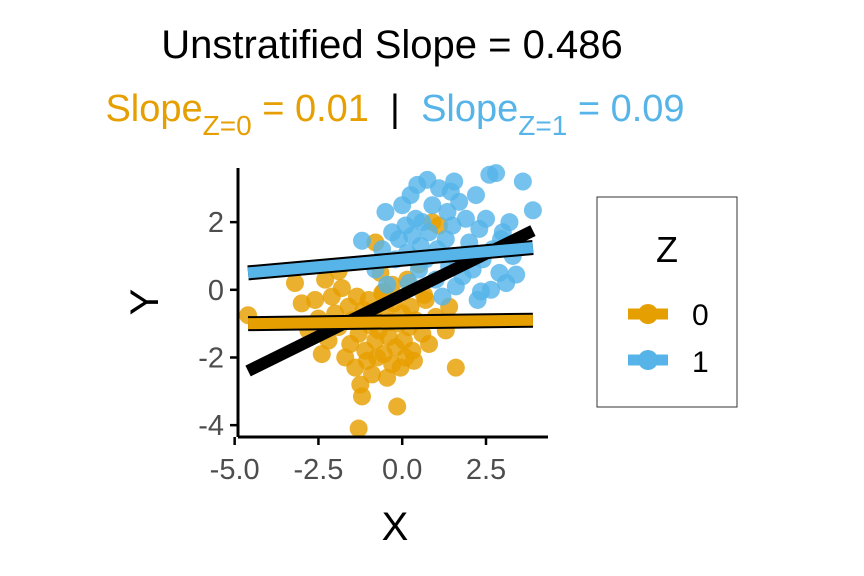  Describe the element at coordinates (145, 302) in the screenshot. I see `y-axis-title: Y` at that location.